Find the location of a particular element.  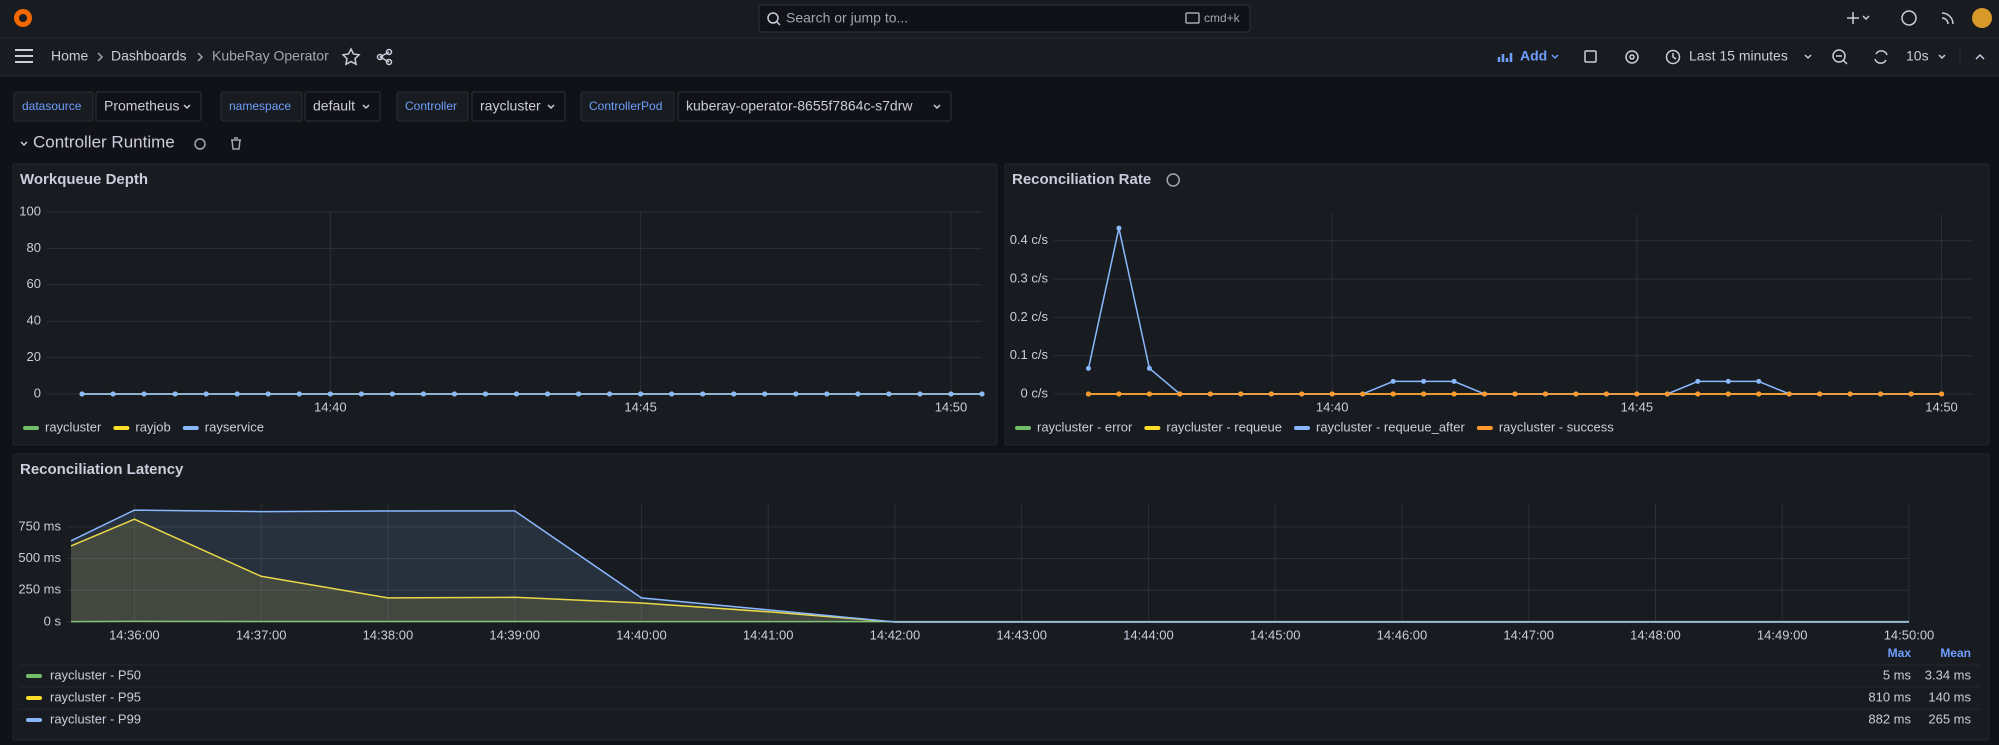

clock-icon is located at coordinates (1673, 57).